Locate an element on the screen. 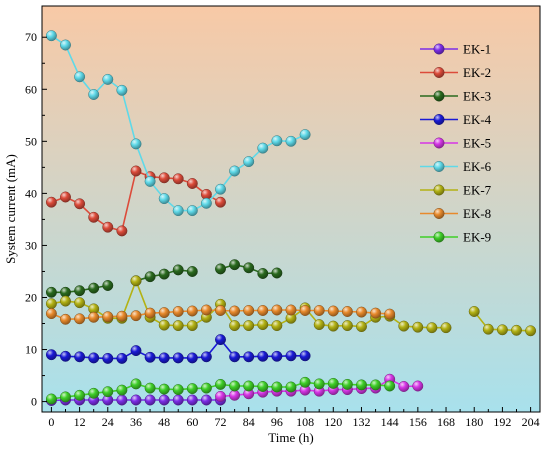 The image size is (550, 453). x-tick-label: 0 is located at coordinates (51, 422).